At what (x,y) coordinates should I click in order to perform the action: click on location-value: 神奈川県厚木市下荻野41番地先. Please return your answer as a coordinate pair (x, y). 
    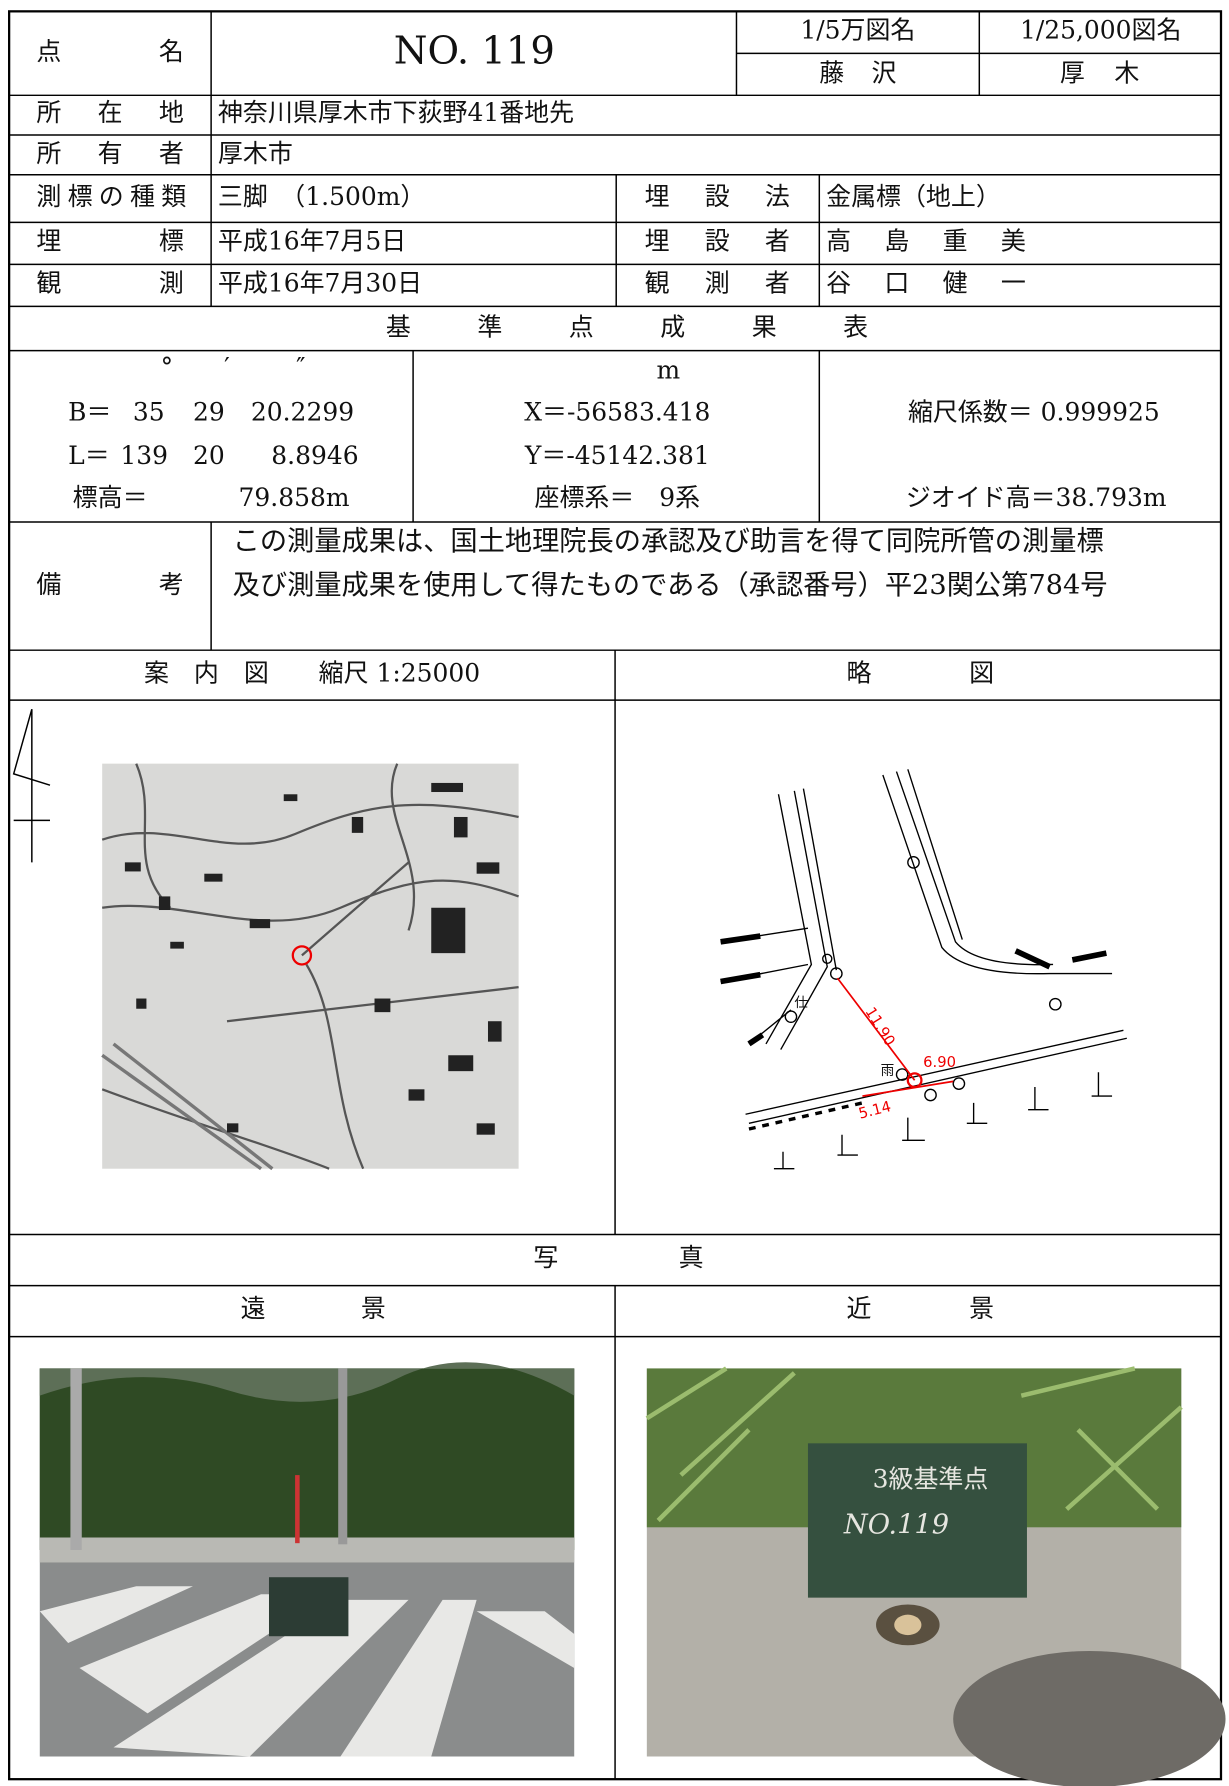
    Looking at the image, I should click on (396, 112).